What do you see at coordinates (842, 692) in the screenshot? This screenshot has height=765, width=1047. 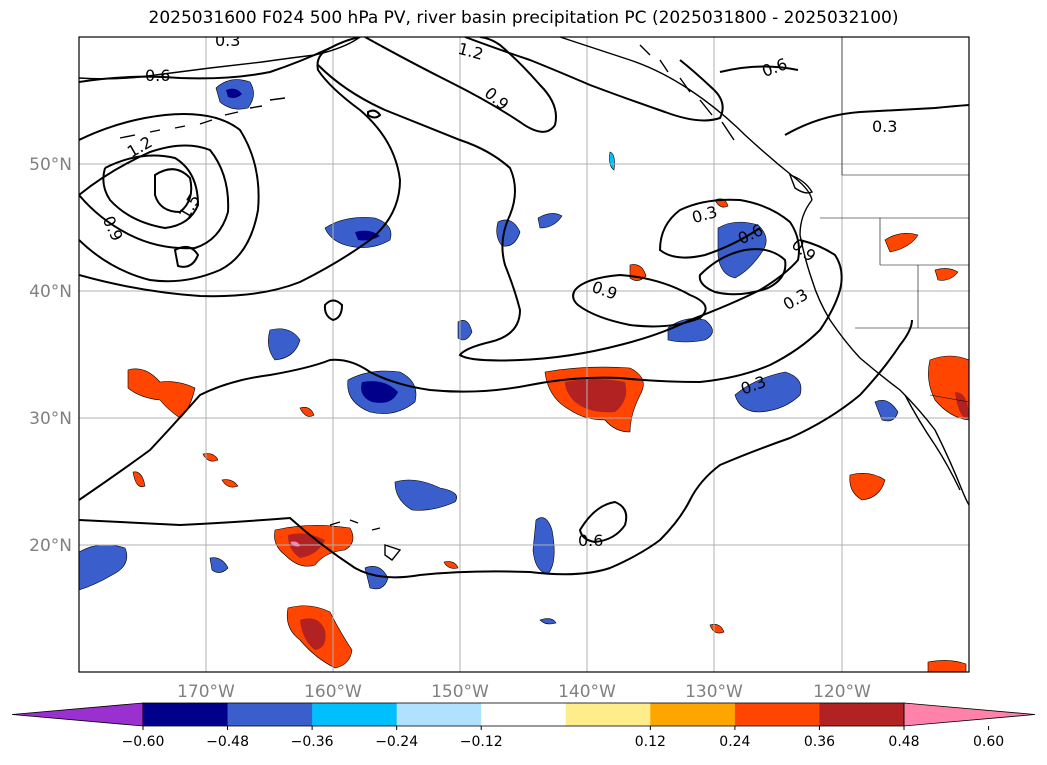 I see `lon-label: 120°W` at bounding box center [842, 692].